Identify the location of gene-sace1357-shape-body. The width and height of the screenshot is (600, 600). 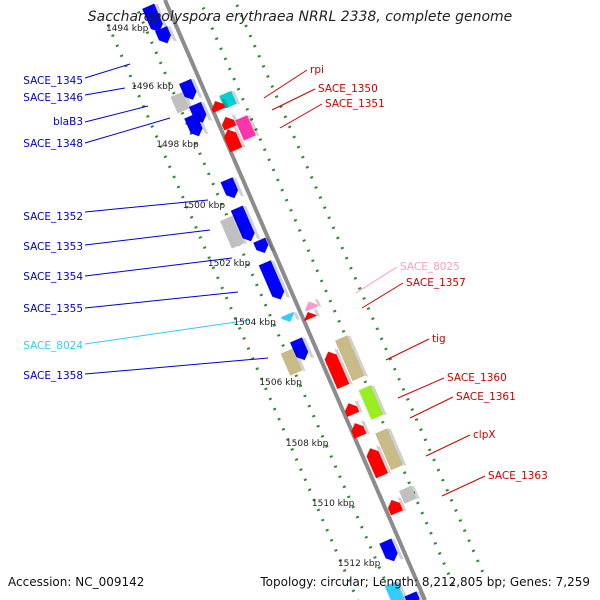
(310, 316).